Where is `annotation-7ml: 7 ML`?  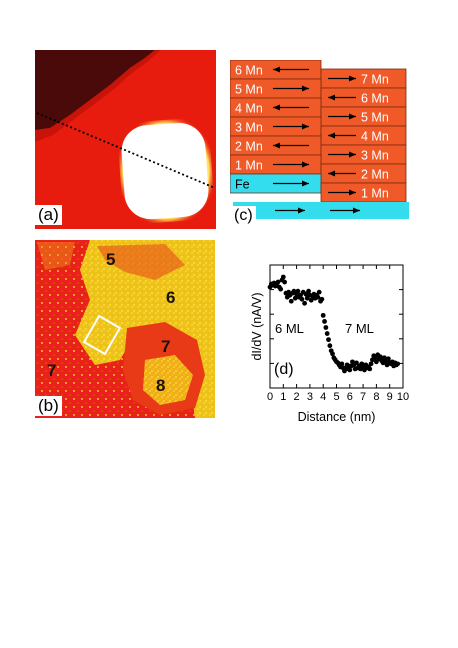
annotation-7ml: 7 ML is located at coordinates (359, 328).